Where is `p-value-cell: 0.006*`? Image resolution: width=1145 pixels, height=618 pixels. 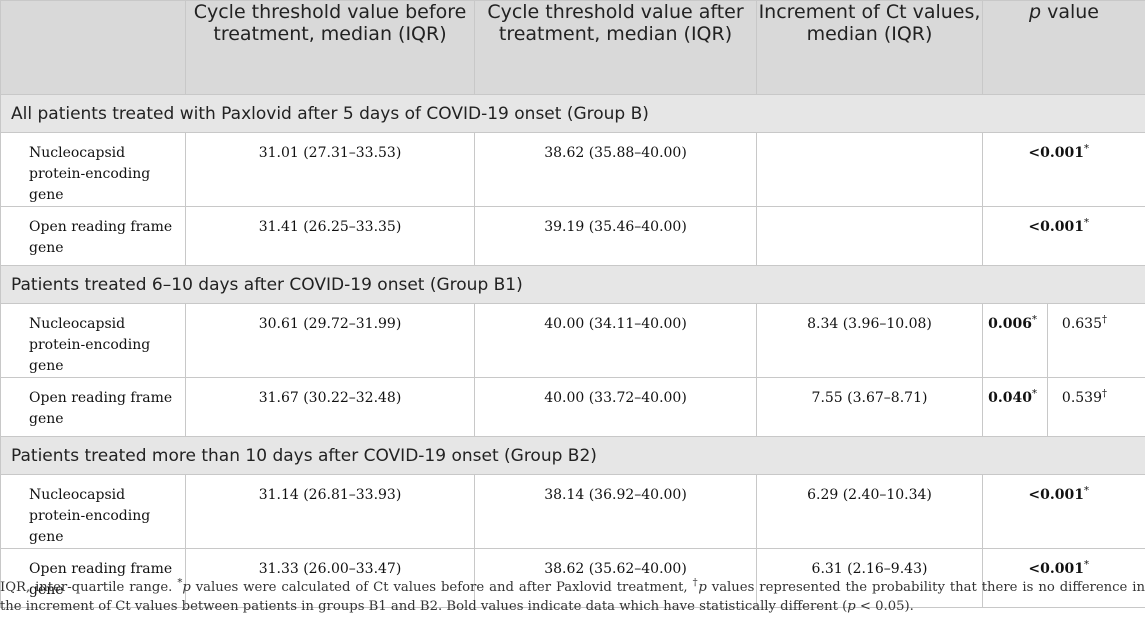
p-value-cell: 0.006* is located at coordinates (1015, 340).